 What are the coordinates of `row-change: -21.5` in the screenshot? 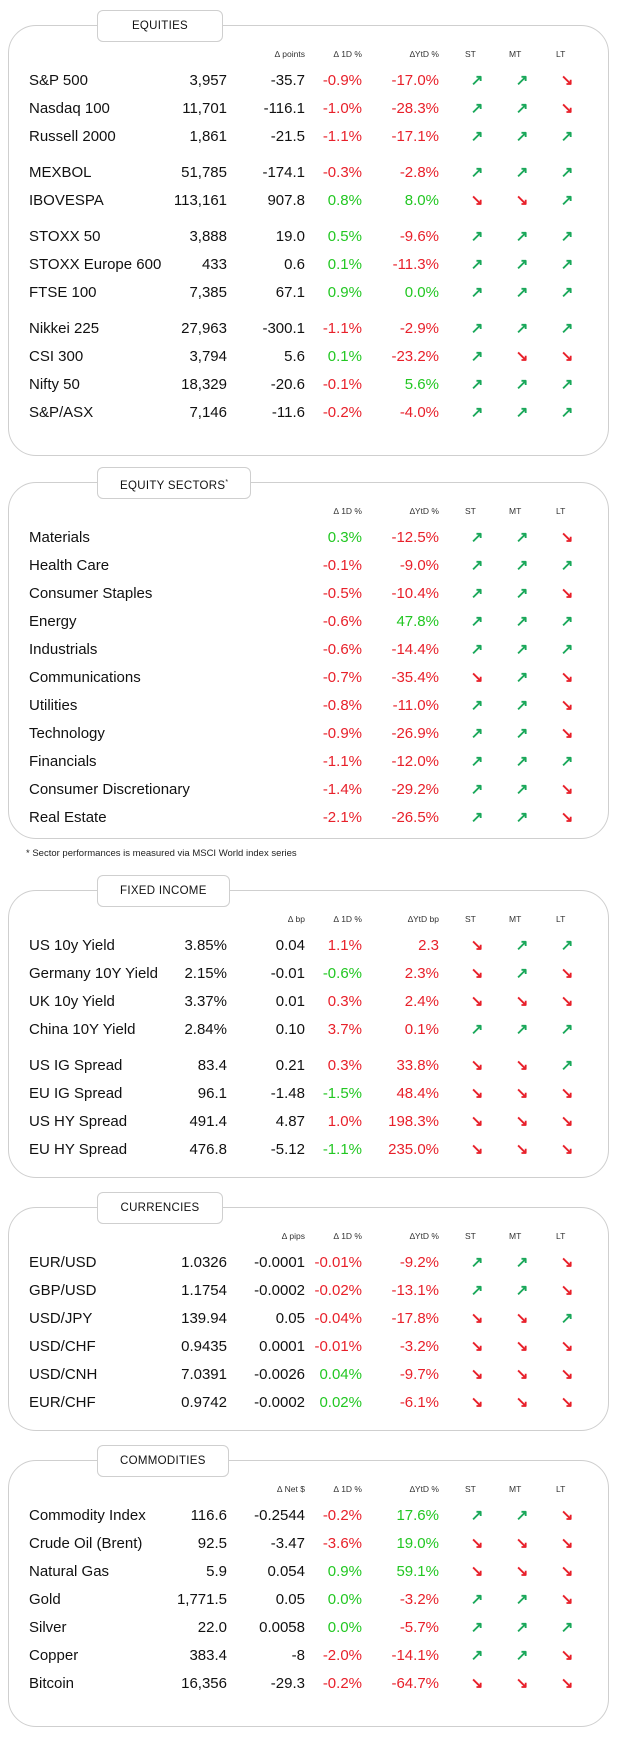 It's located at (287, 136).